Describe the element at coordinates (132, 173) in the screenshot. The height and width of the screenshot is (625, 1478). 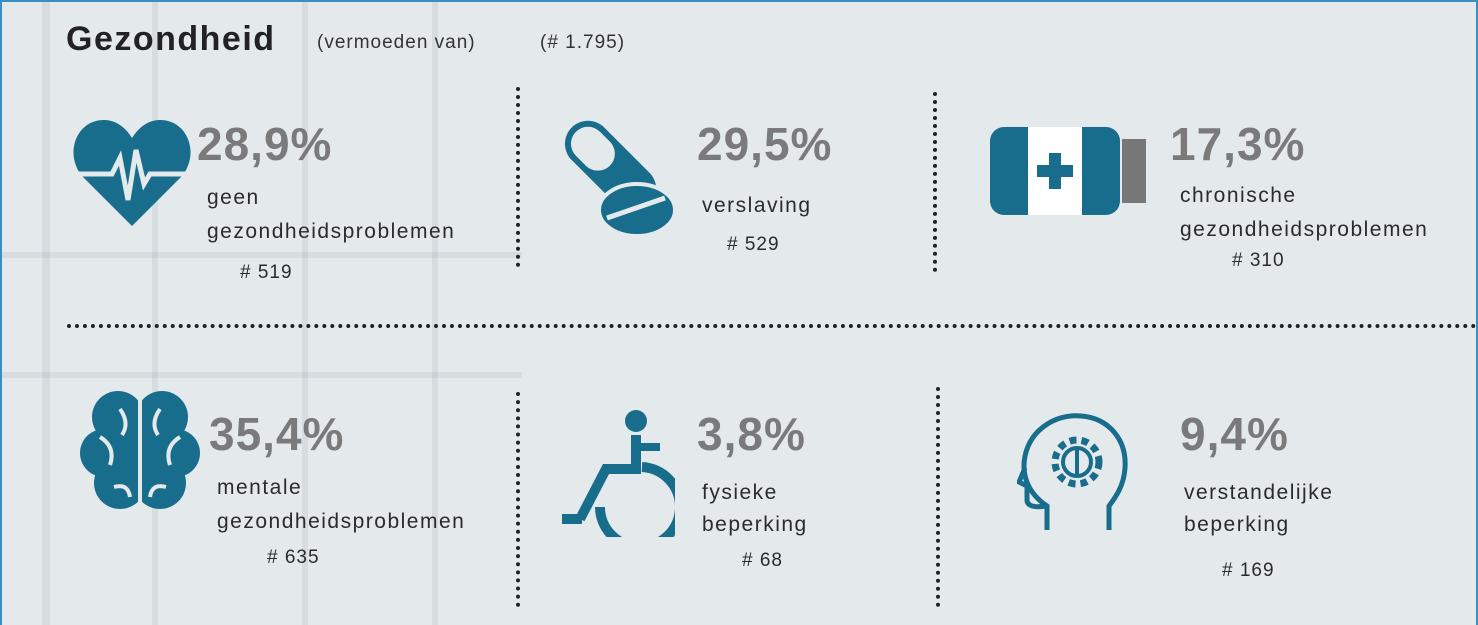
I see `heart-icon` at that location.